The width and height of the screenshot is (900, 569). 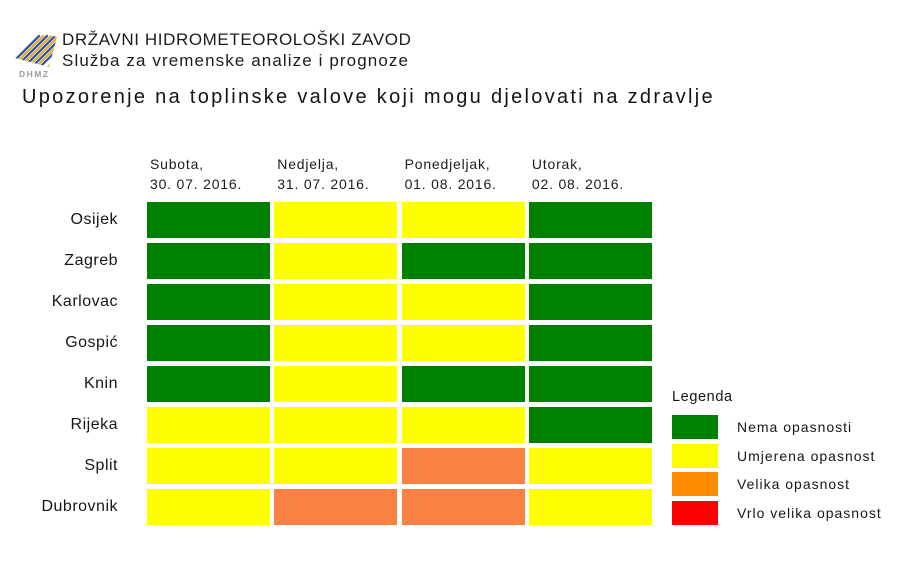 What do you see at coordinates (590, 466) in the screenshot?
I see `heat-cell-split-day4` at bounding box center [590, 466].